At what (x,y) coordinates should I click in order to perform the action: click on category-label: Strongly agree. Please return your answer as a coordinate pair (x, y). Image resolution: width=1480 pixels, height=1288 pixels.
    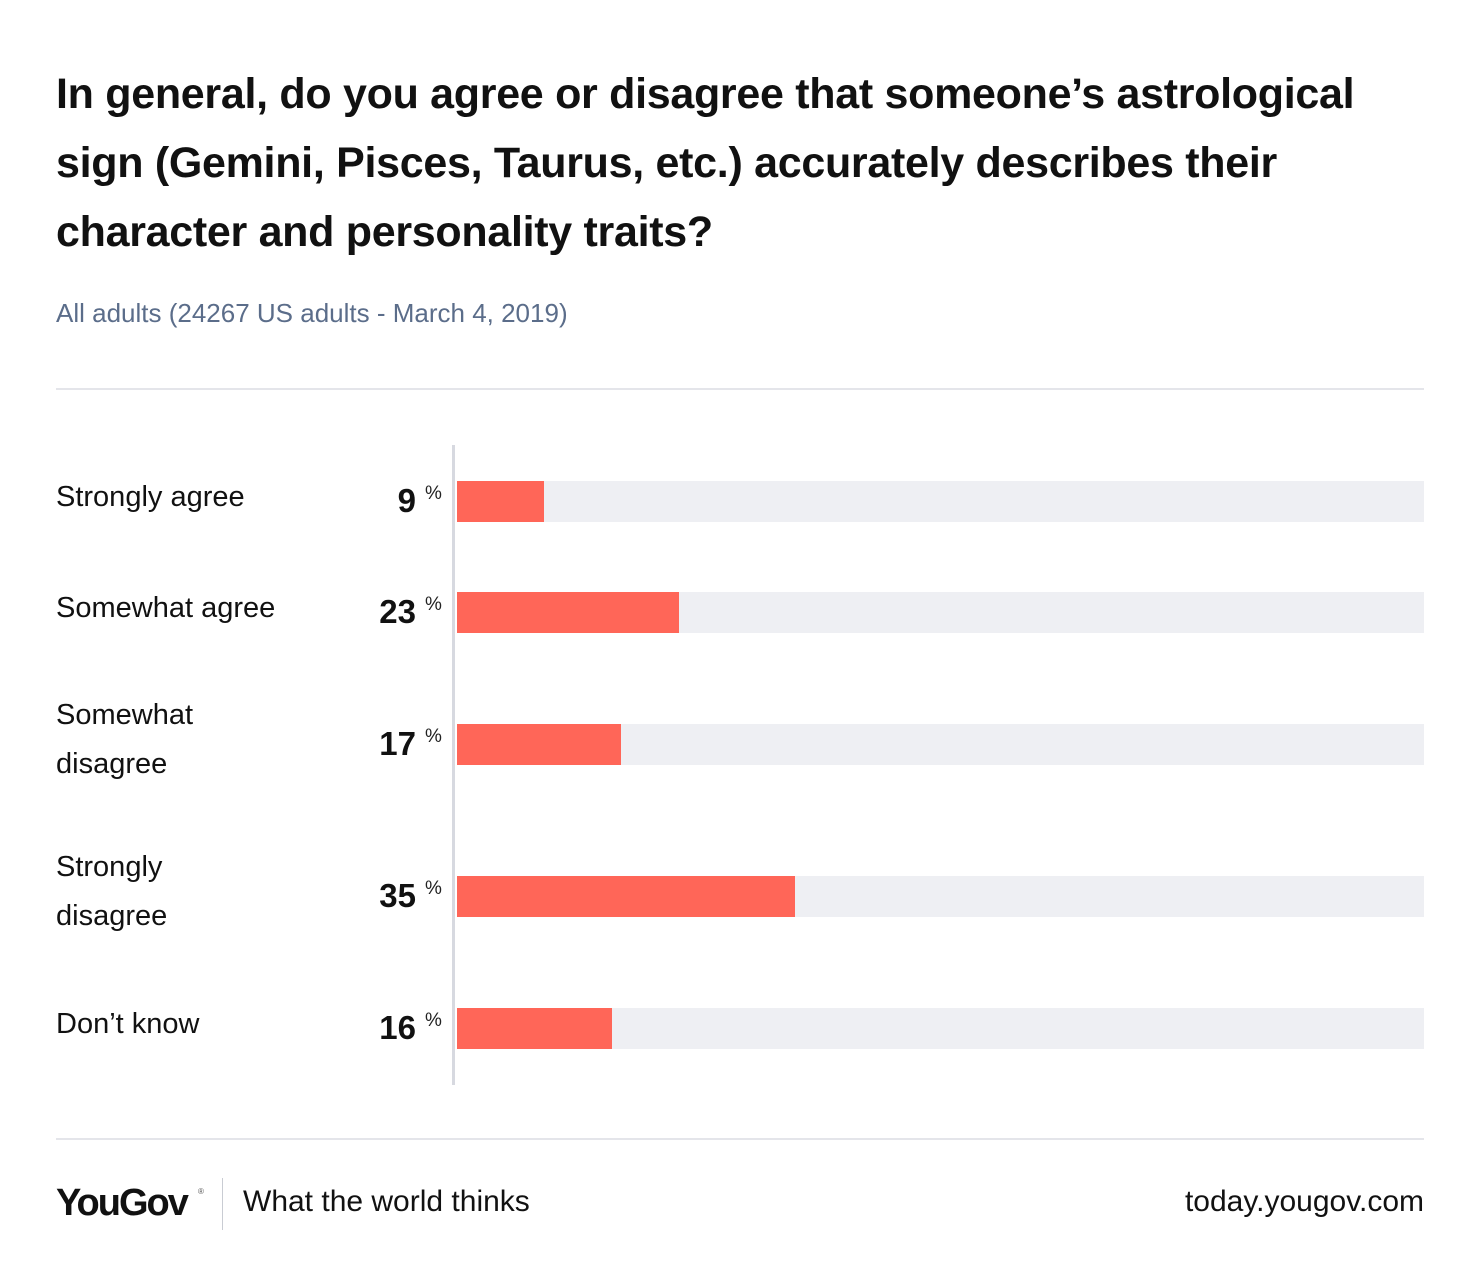
    Looking at the image, I should click on (206, 497).